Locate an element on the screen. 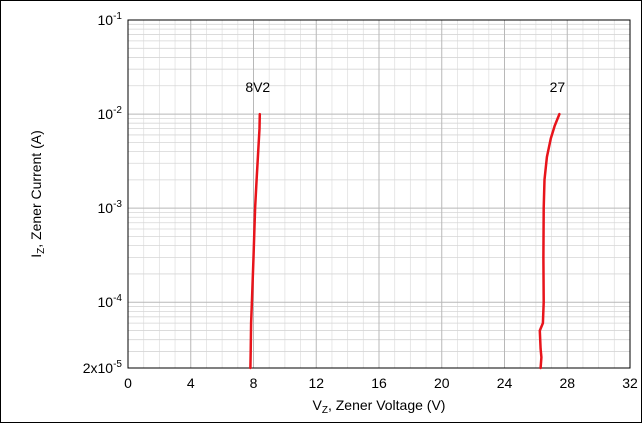 The height and width of the screenshot is (423, 642). x-axis-label: VZ, Zener Voltage (V) is located at coordinates (379, 406).